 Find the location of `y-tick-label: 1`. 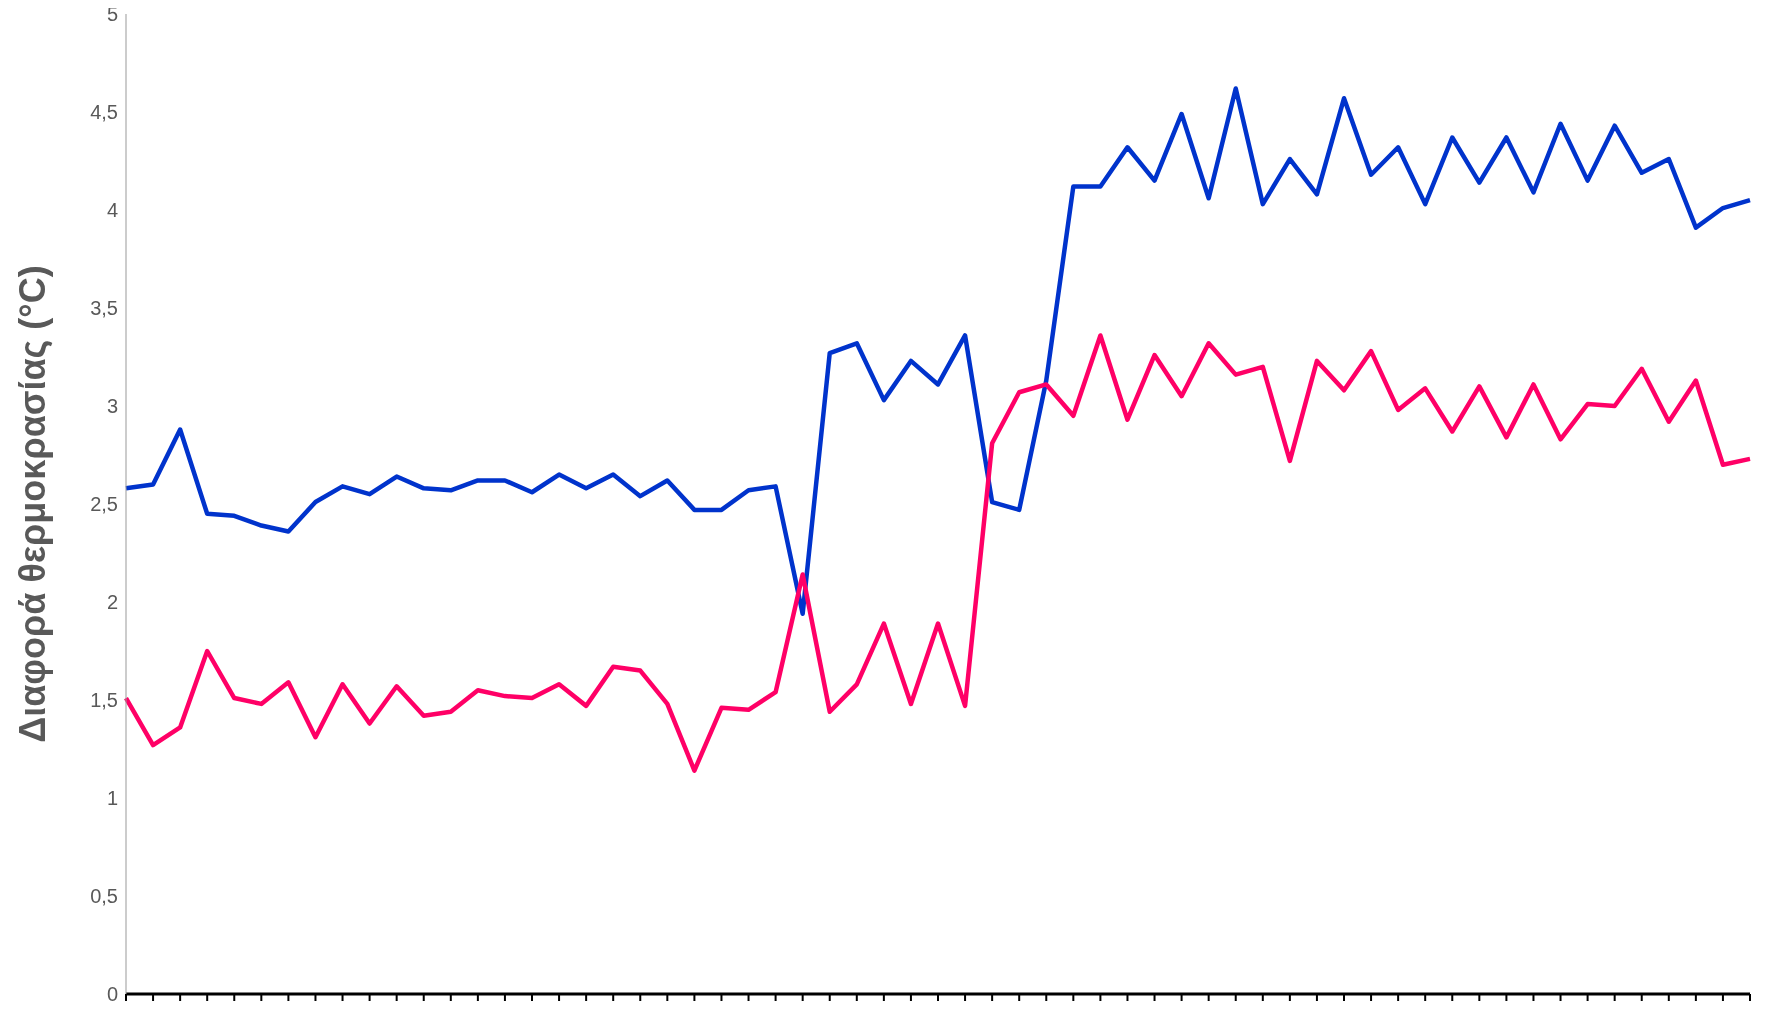

y-tick-label: 1 is located at coordinates (112, 798).